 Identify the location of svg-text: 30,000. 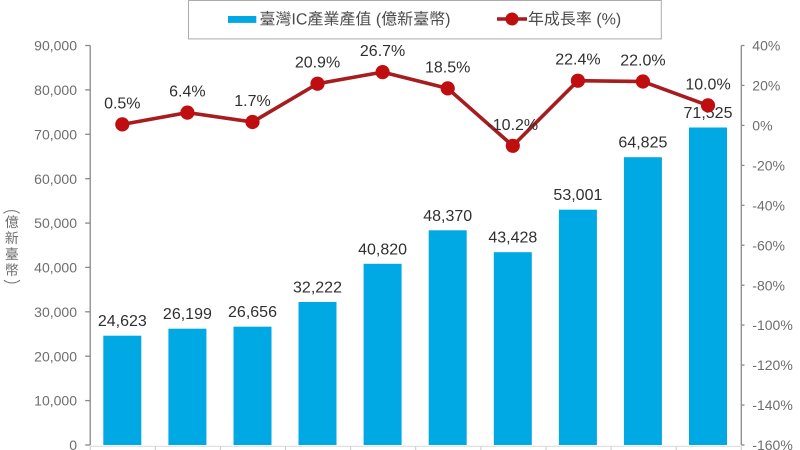
(55, 312).